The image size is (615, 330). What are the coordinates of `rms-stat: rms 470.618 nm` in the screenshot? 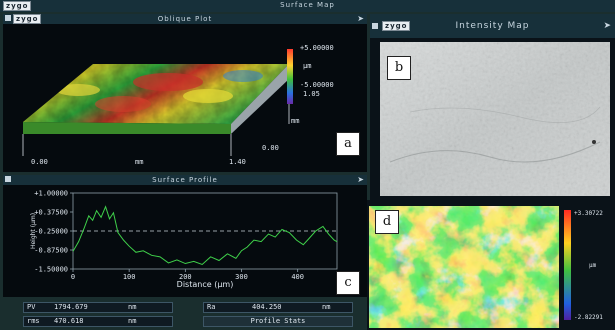 It's located at (98, 321).